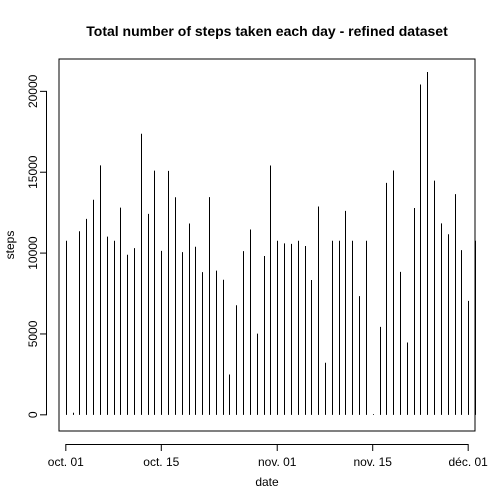 Image resolution: width=504 pixels, height=504 pixels. What do you see at coordinates (468, 462) in the screenshot?
I see `x-tick-label-4: déc. 01` at bounding box center [468, 462].